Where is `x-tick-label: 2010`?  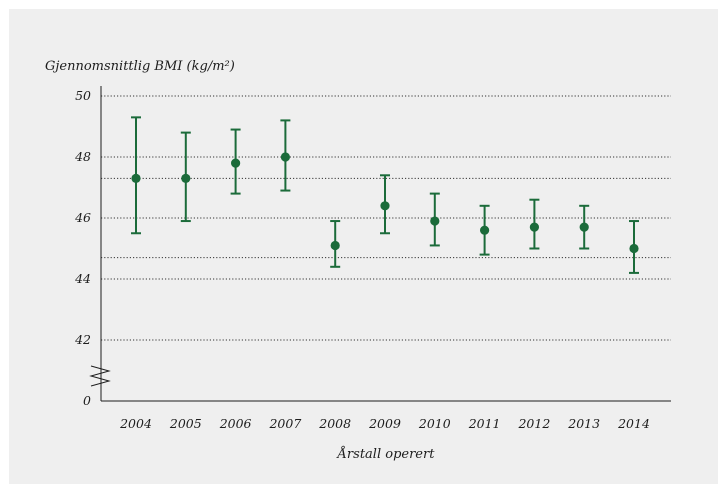
x-tick-label: 2010 is located at coordinates (434, 423).